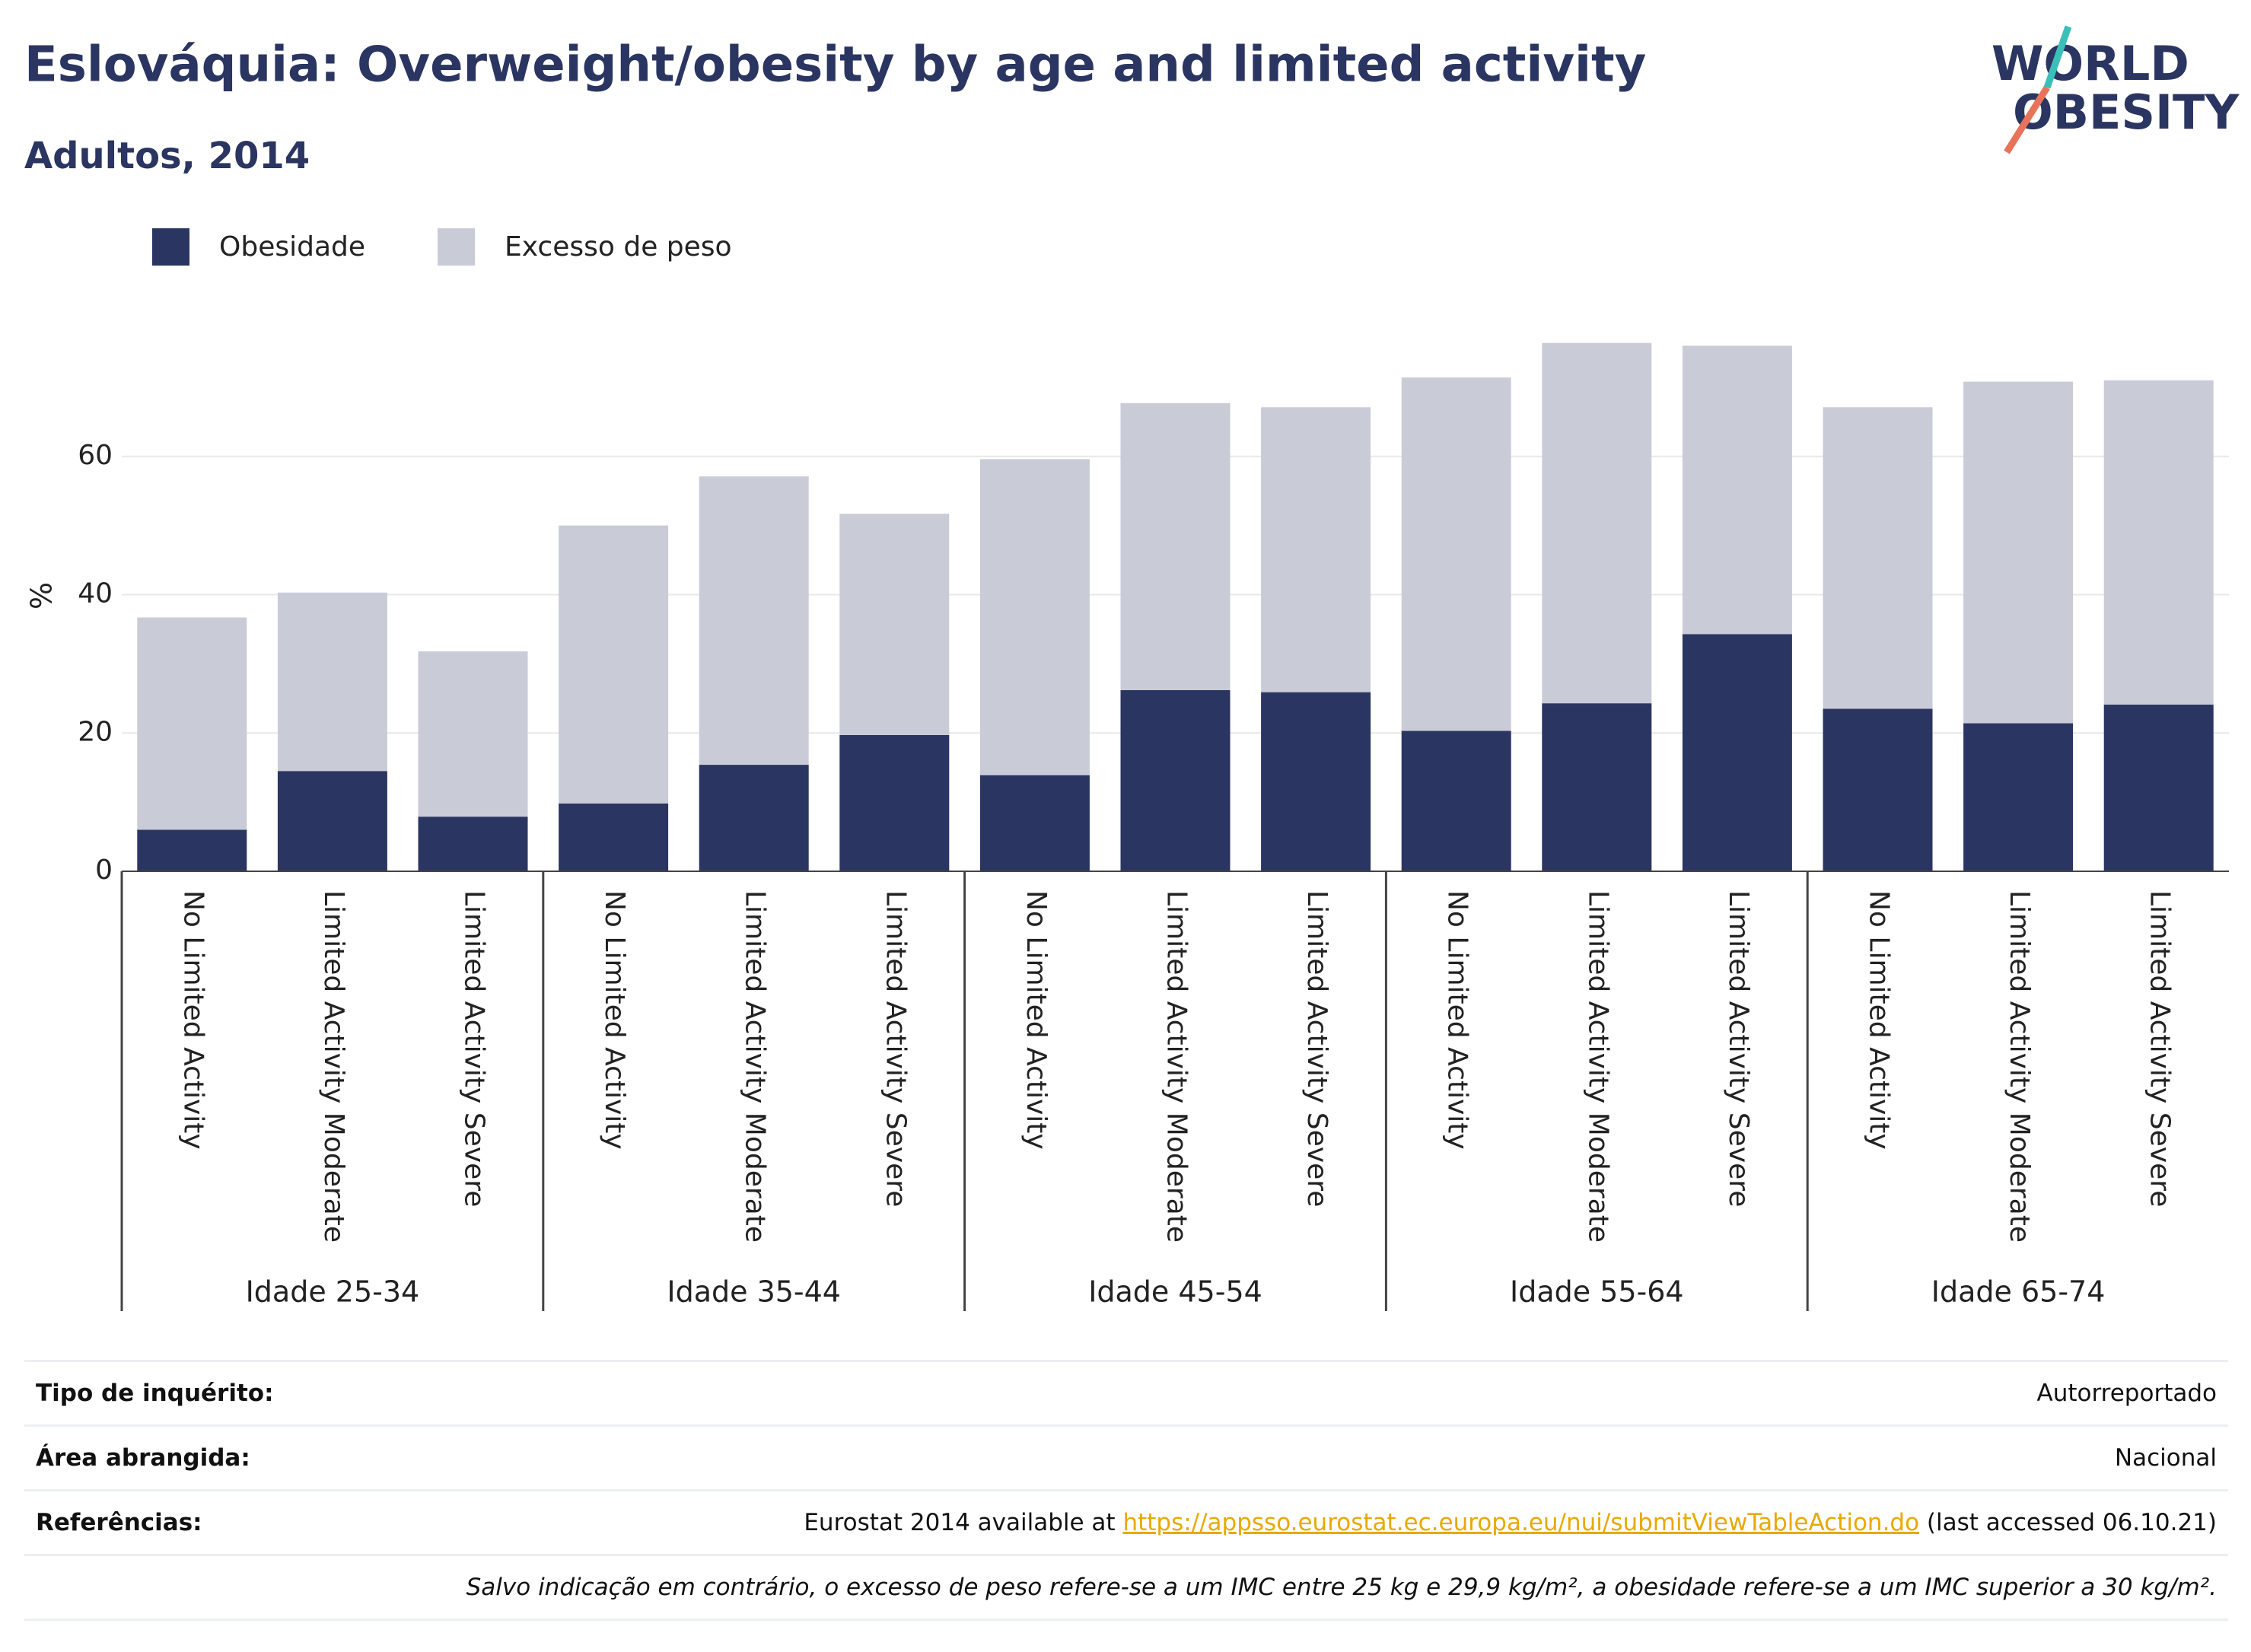 The height and width of the screenshot is (1652, 2251). What do you see at coordinates (167, 156) in the screenshot?
I see `chart-subtitle: Adultos, 2014` at bounding box center [167, 156].